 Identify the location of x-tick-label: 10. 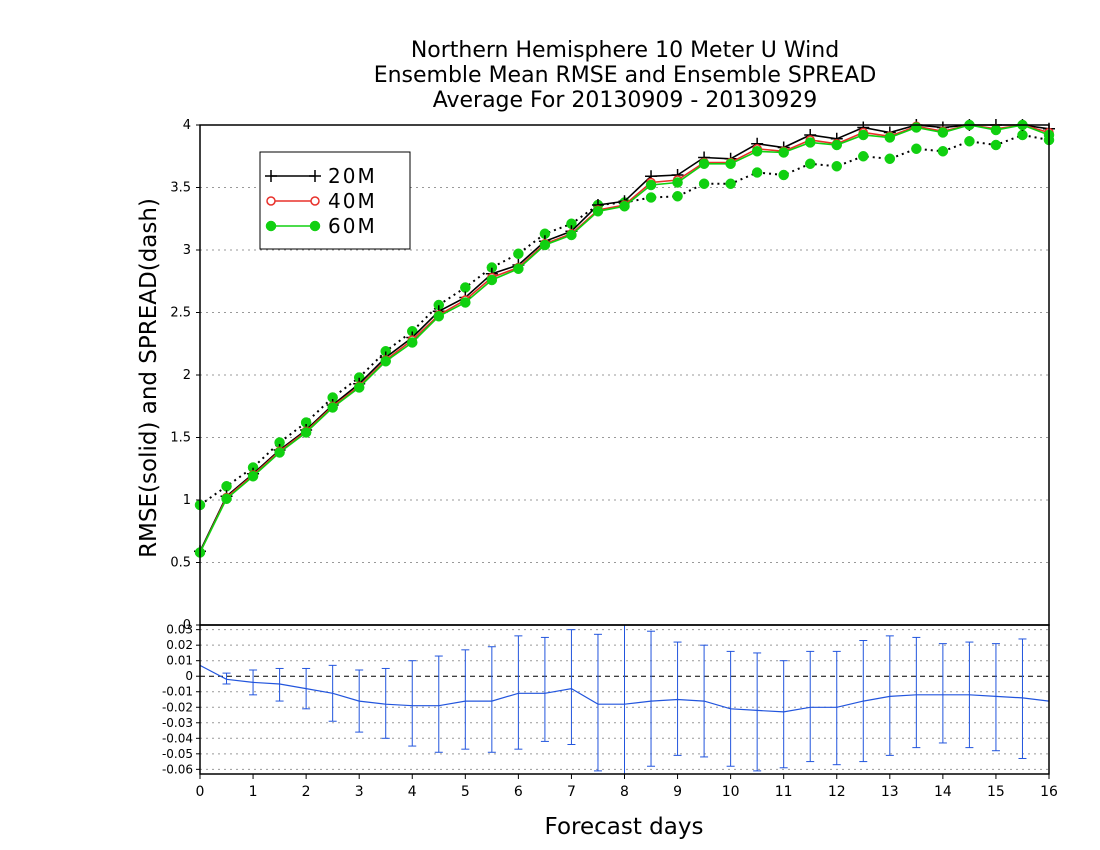
(731, 792).